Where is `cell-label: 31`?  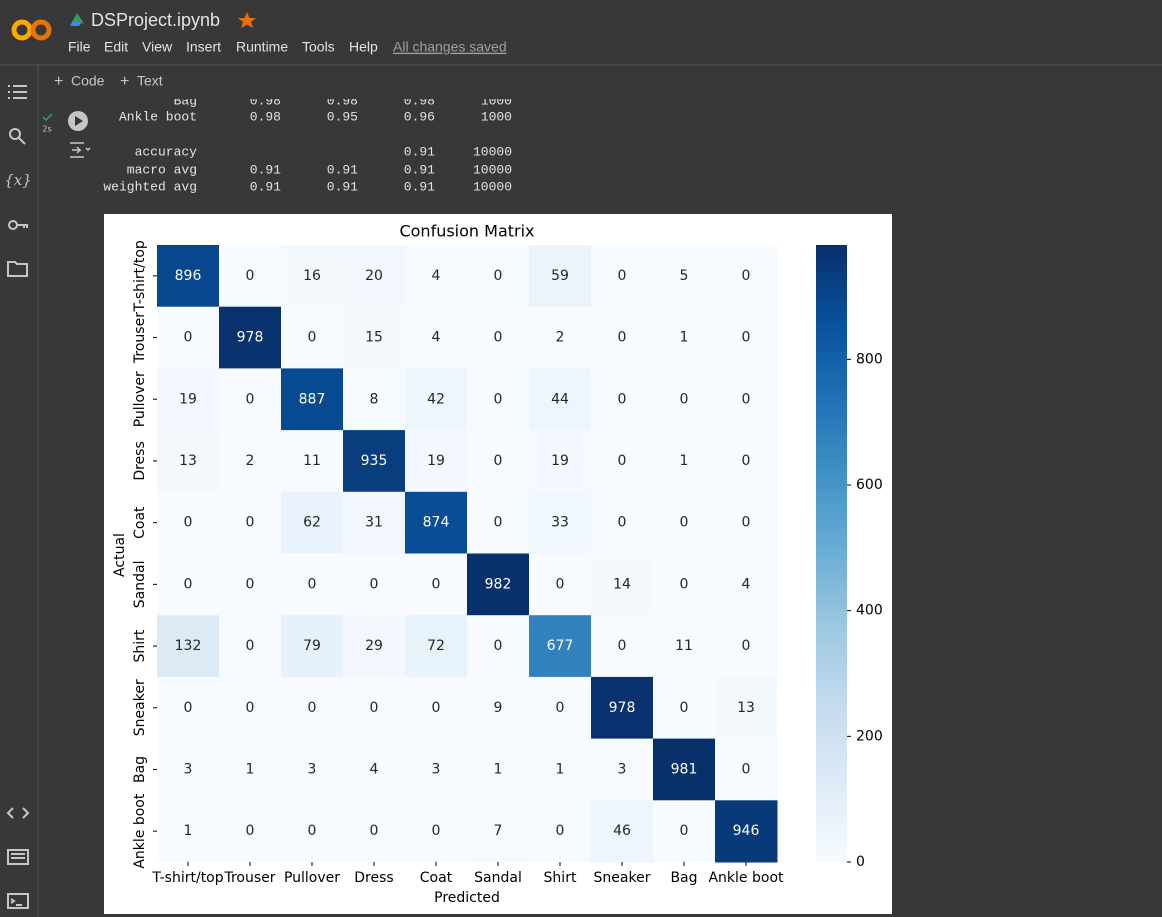 cell-label: 31 is located at coordinates (374, 523).